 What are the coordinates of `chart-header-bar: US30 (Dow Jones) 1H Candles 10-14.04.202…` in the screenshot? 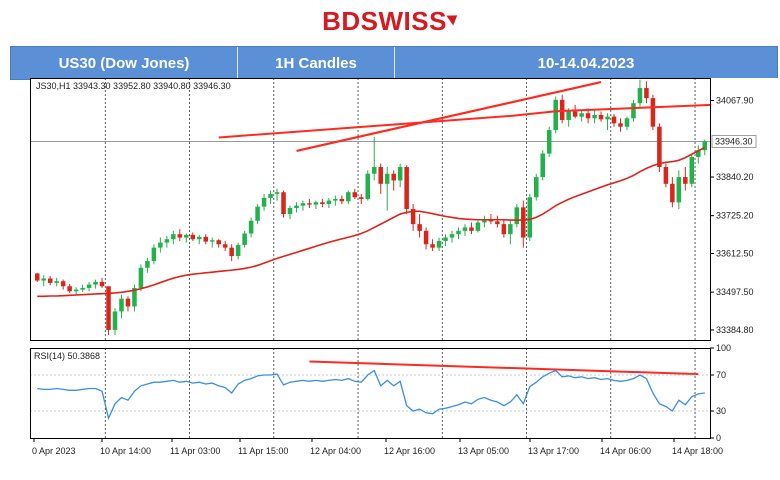 It's located at (394, 63).